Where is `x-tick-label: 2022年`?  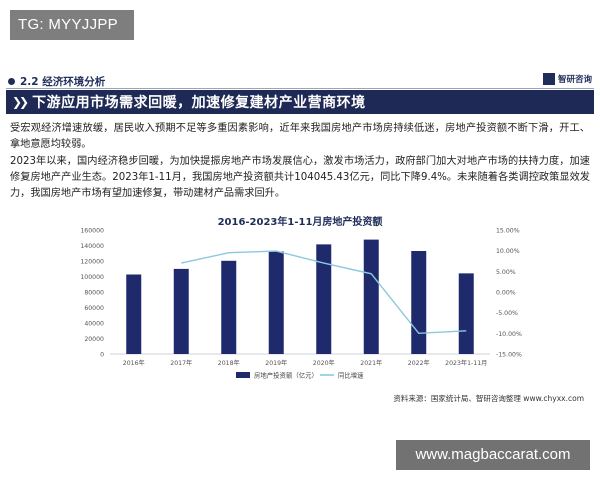 x-tick-label: 2022年 is located at coordinates (419, 363).